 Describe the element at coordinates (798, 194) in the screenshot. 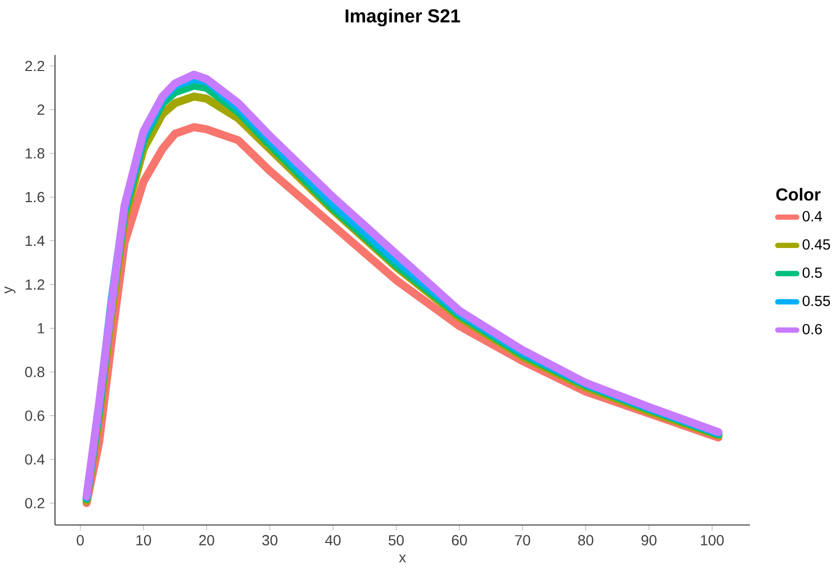

I see `legend-title: Color` at that location.